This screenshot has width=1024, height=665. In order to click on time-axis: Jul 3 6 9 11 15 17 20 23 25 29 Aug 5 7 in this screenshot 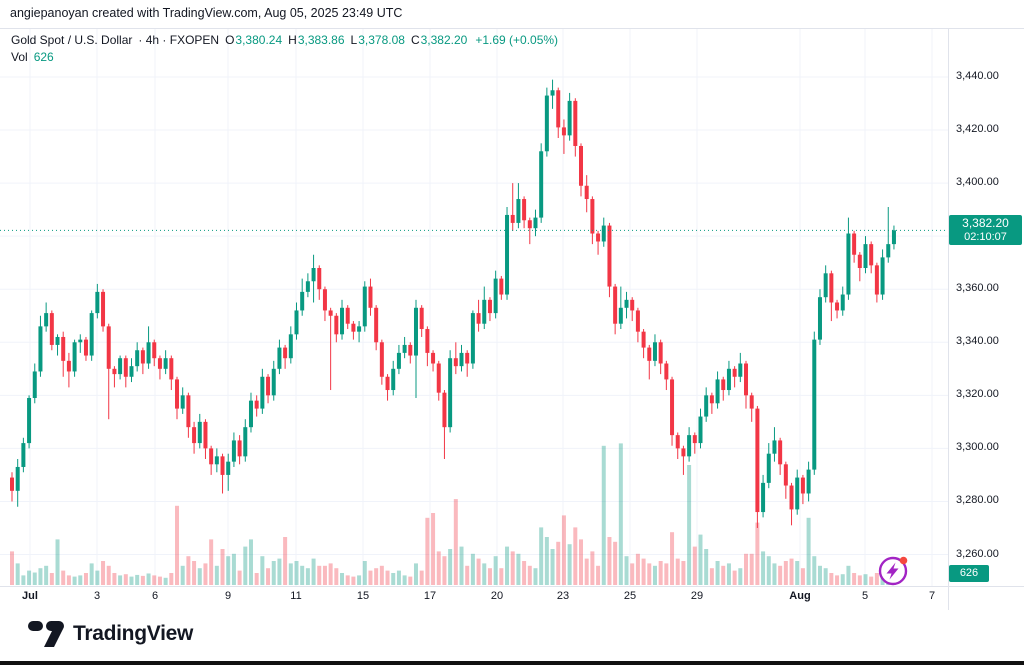, I will do `click(512, 598)`.